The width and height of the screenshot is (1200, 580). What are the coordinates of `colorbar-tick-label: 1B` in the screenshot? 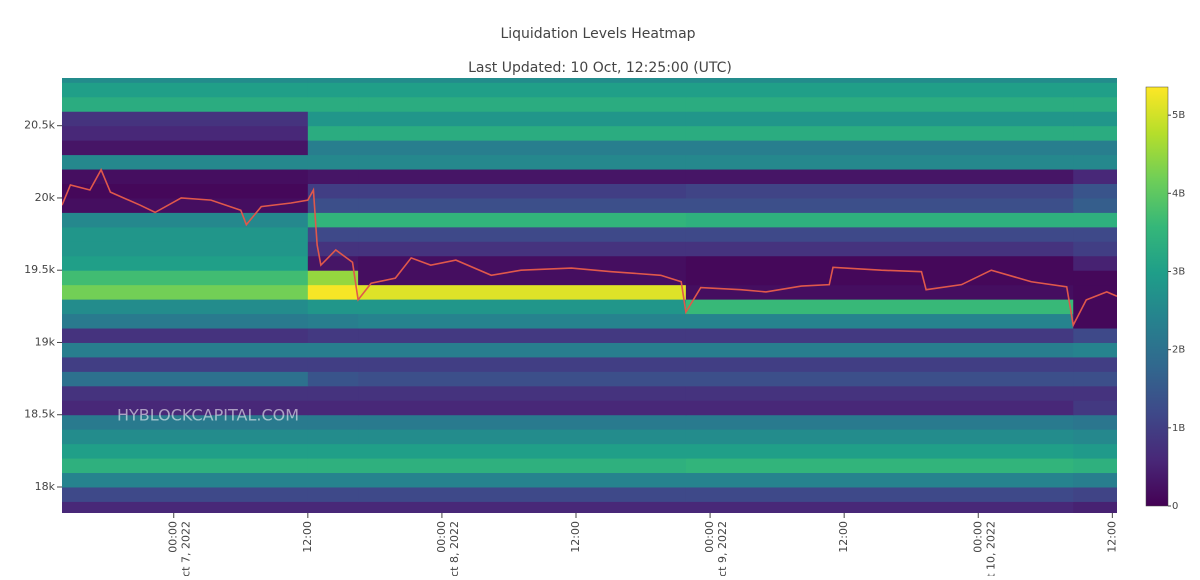 It's located at (1178, 428).